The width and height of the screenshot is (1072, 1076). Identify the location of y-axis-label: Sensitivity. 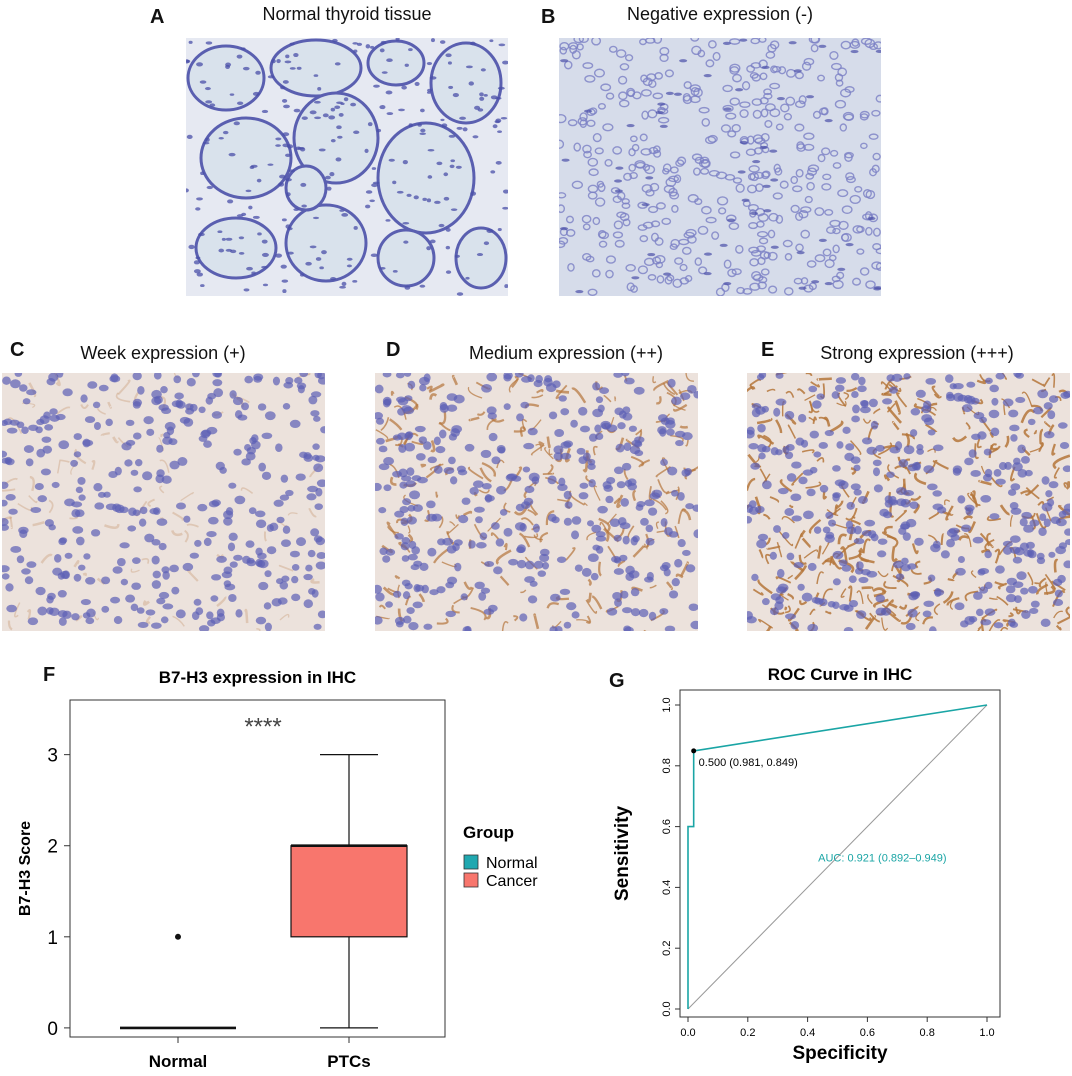
(622, 853).